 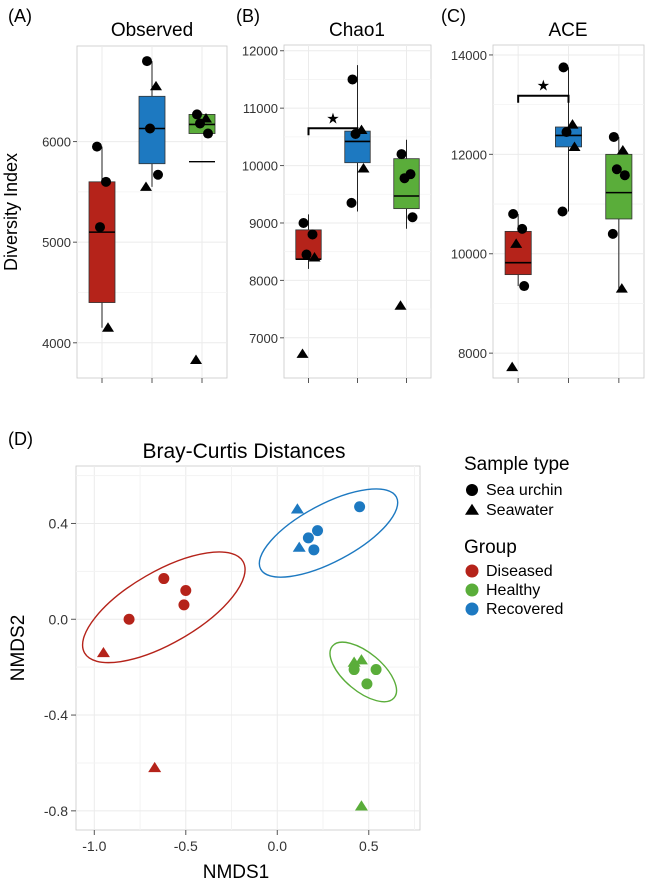 I want to click on x-axis-title: NMDS1, so click(x=236, y=872).